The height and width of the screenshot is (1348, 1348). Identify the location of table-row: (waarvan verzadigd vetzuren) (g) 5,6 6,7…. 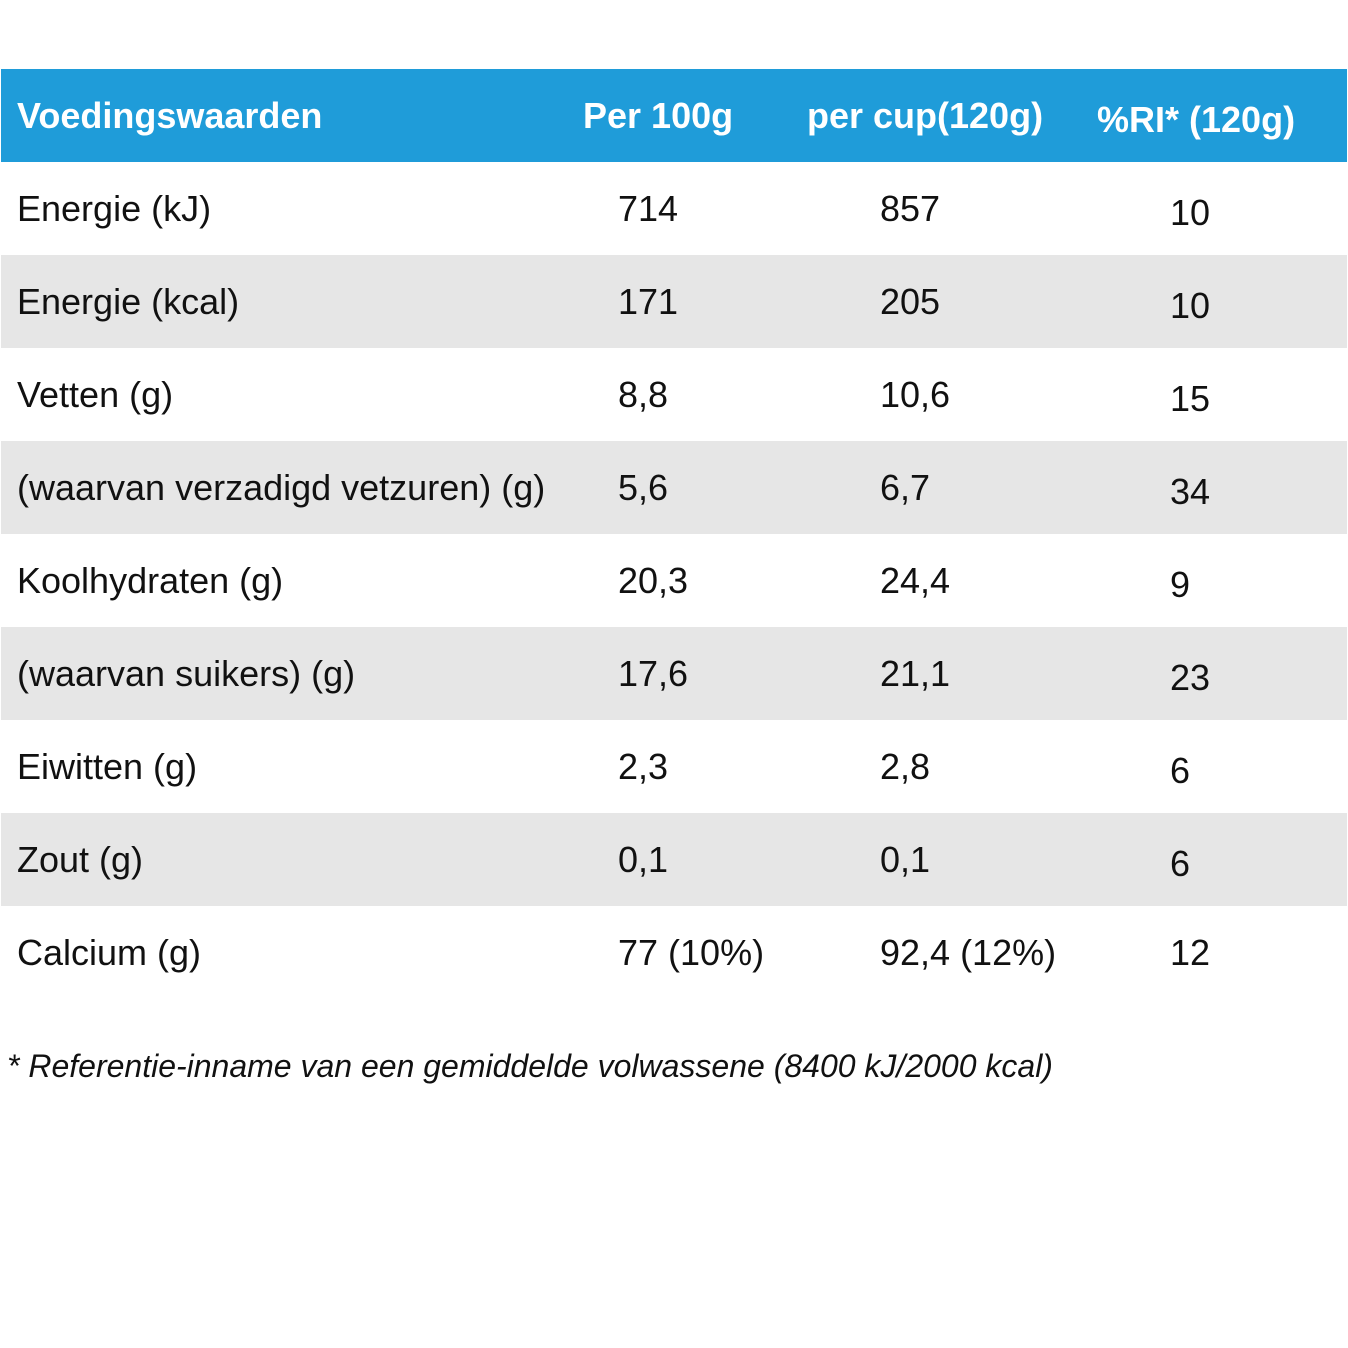
(674, 487).